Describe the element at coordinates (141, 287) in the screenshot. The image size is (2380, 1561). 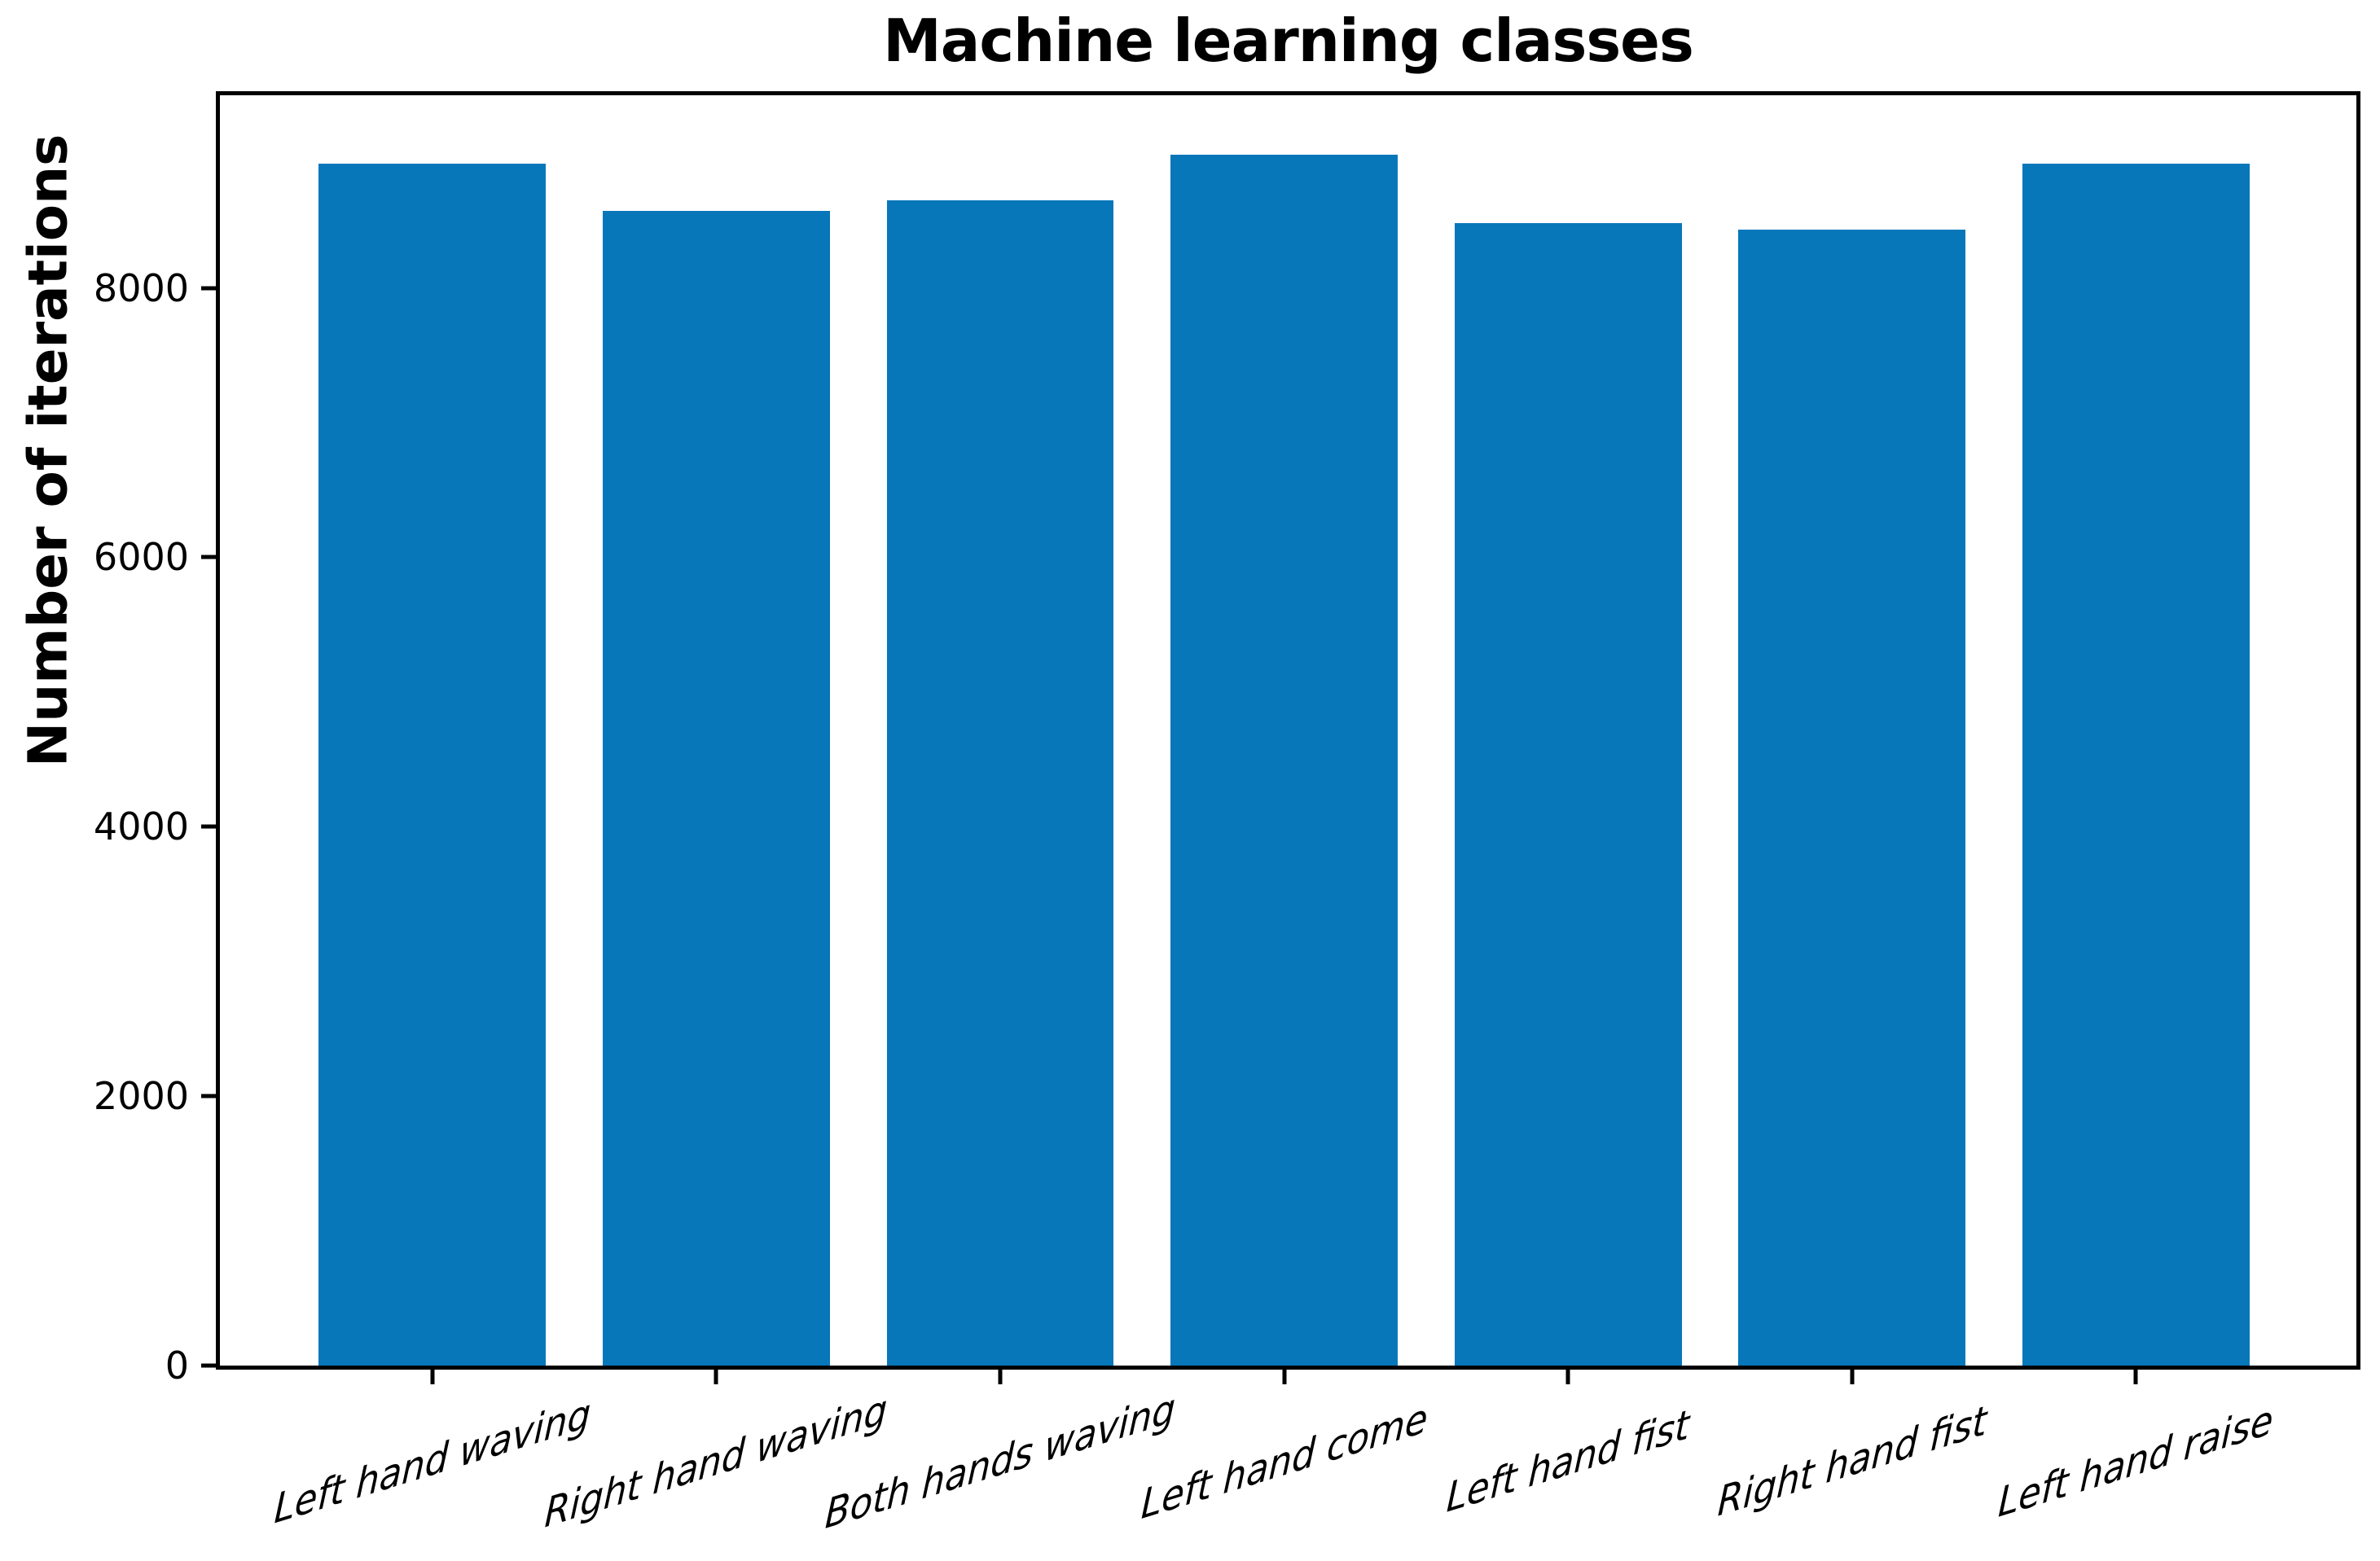
I see `y-tick-label: 8000` at that location.